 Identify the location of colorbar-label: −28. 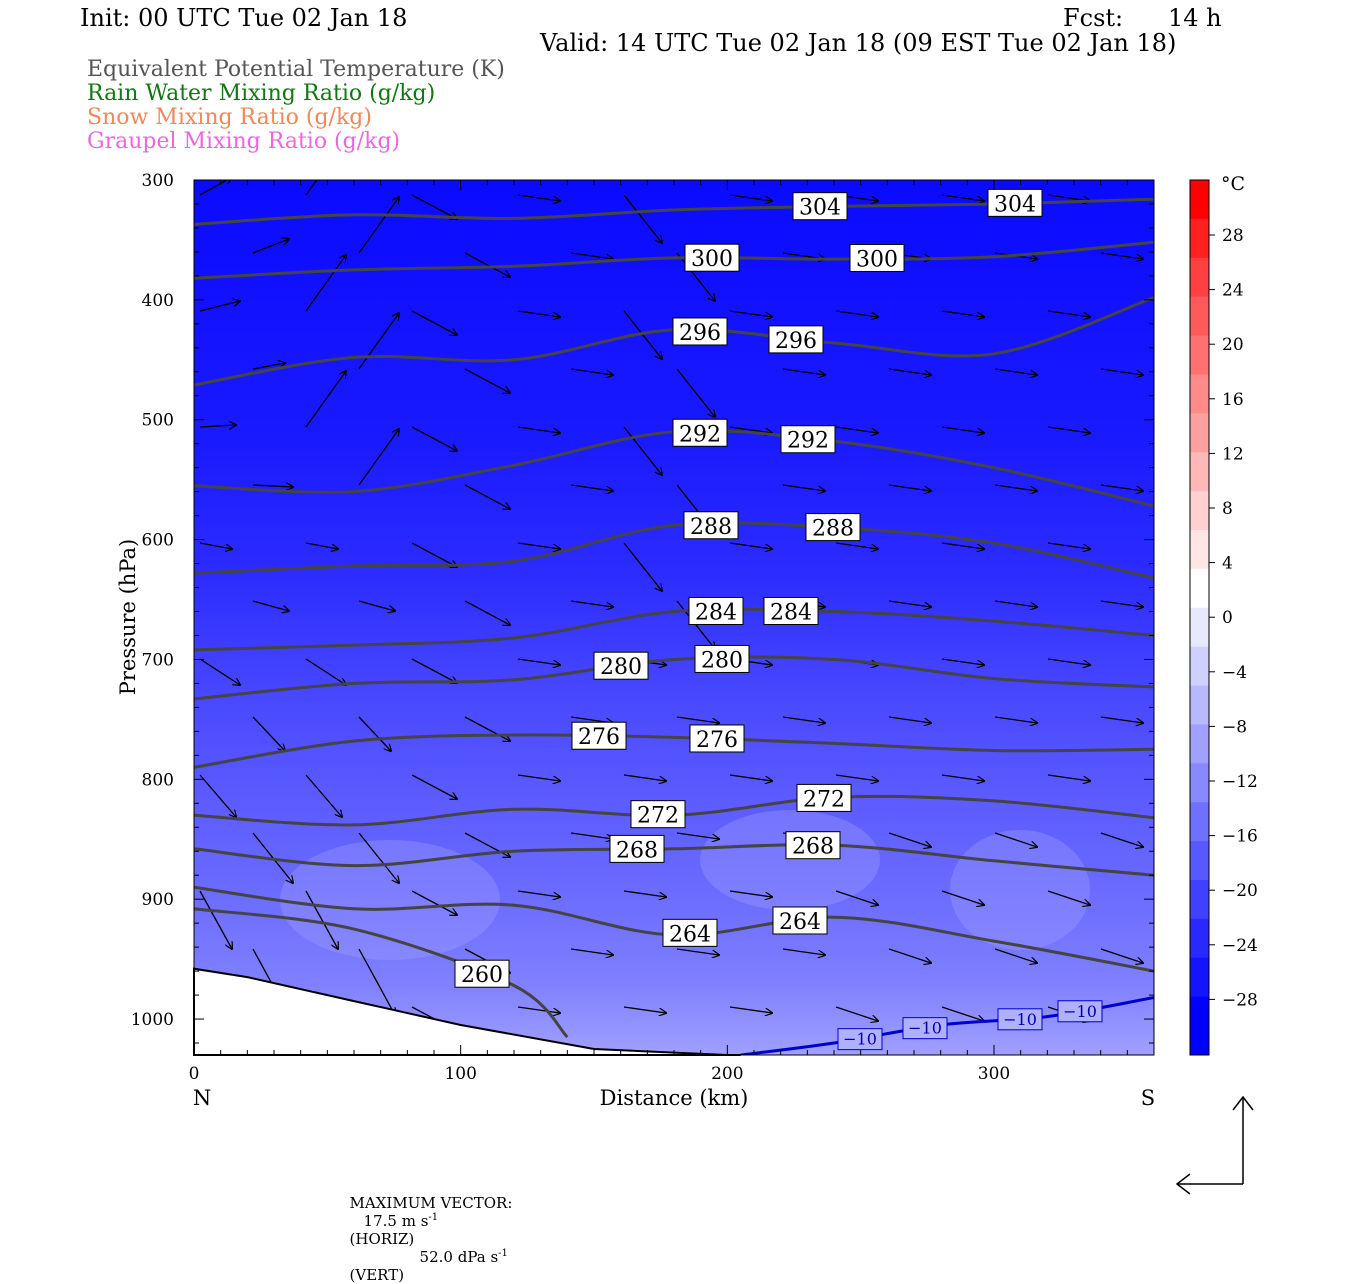
(1240, 1000).